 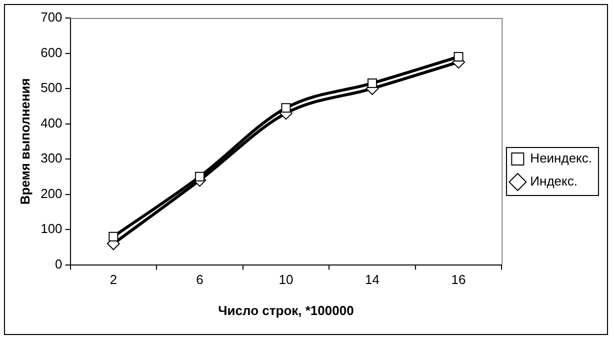 What do you see at coordinates (286, 280) in the screenshot?
I see `x-tick-label: 10` at bounding box center [286, 280].